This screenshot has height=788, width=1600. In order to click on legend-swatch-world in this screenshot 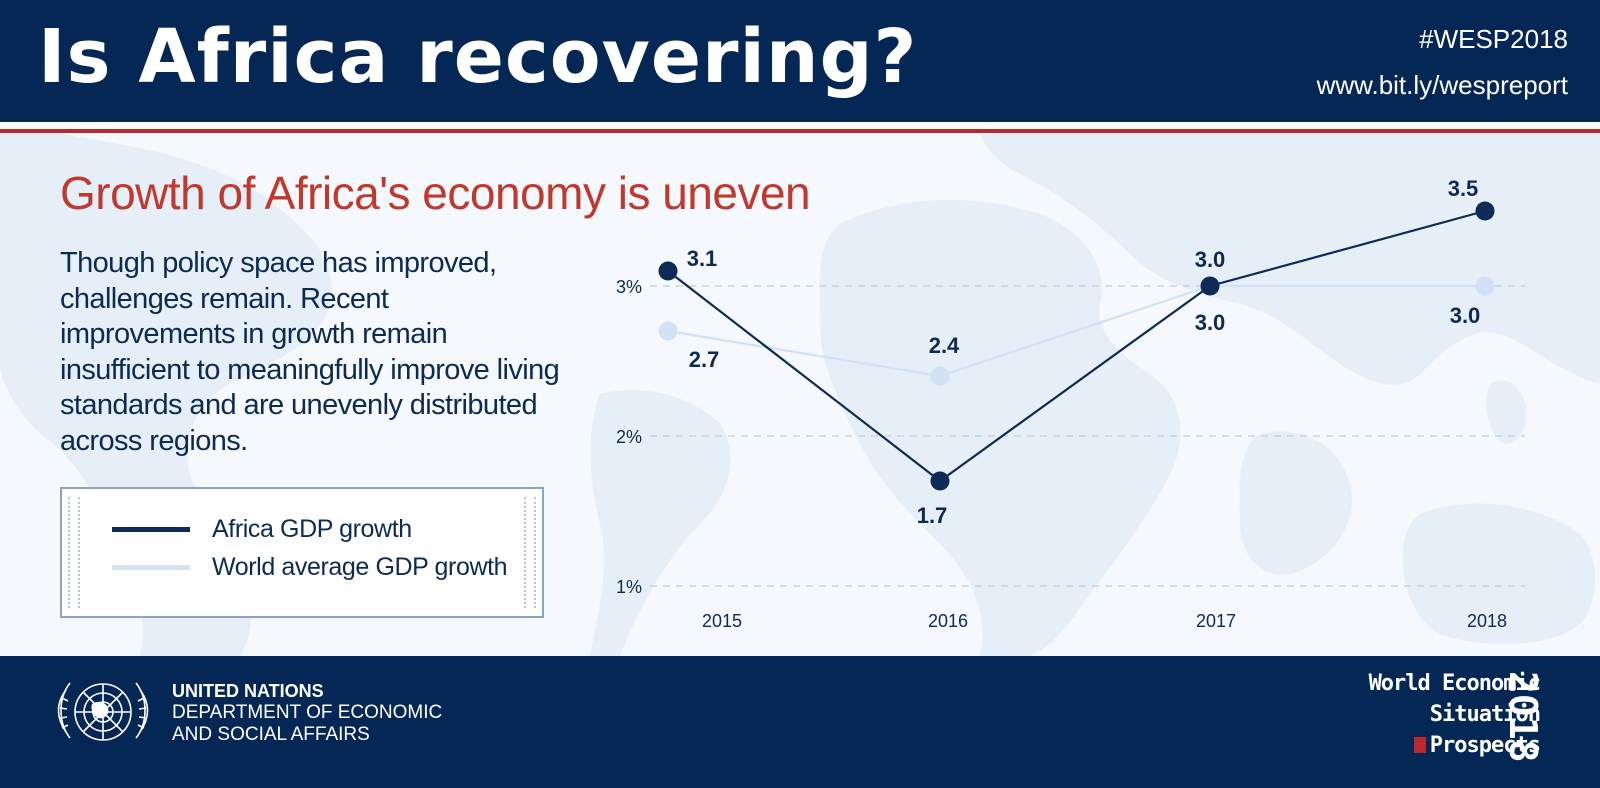, I will do `click(151, 567)`.